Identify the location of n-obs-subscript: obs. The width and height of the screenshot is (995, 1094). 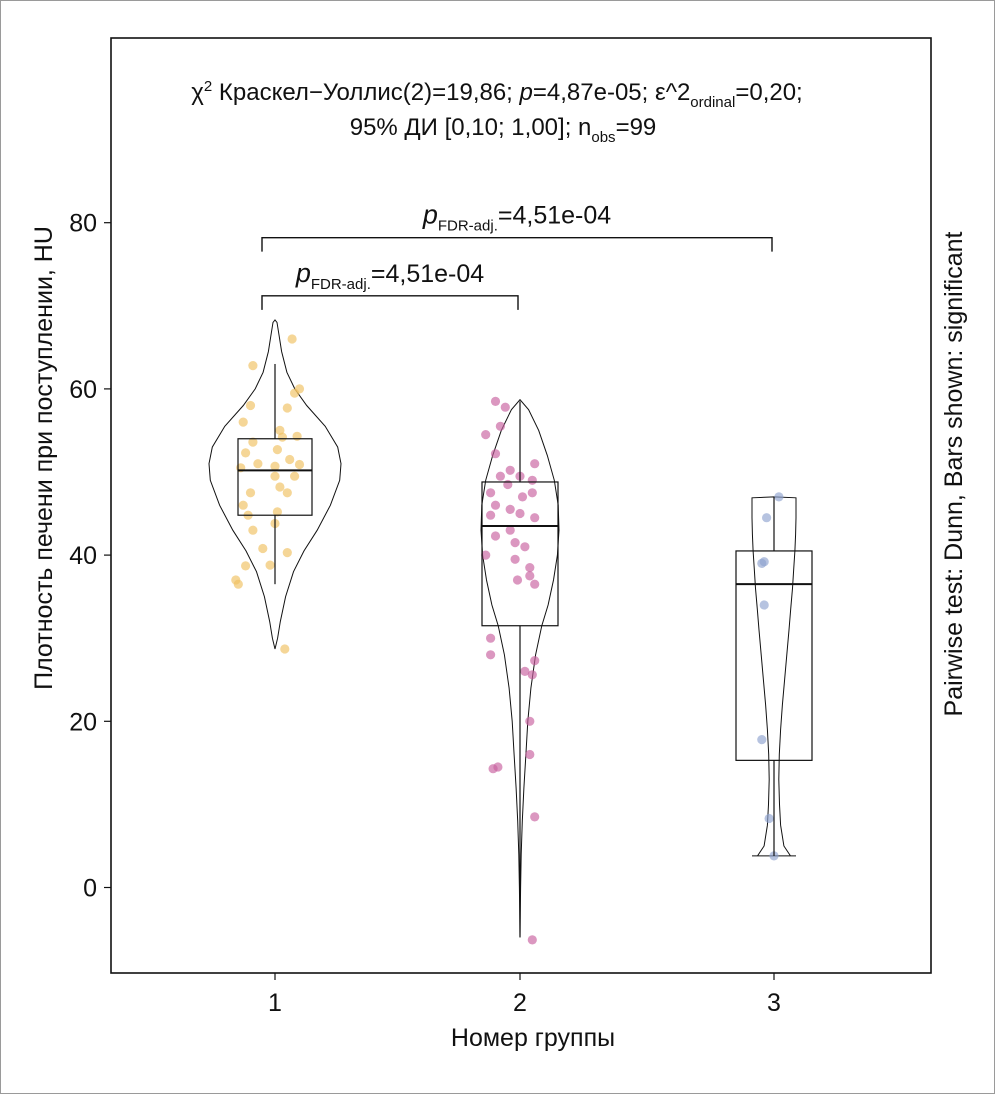
(603, 137).